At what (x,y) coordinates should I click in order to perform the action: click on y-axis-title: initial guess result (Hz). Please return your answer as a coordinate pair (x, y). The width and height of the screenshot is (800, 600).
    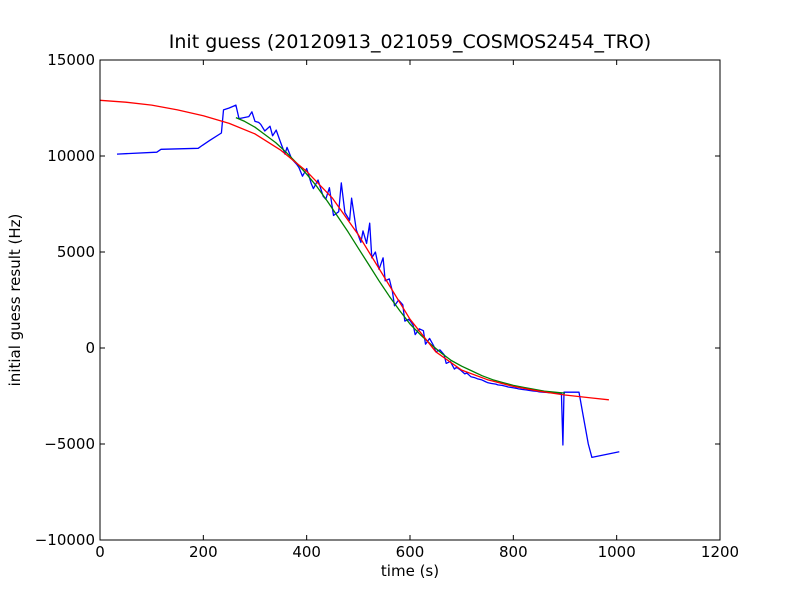
    Looking at the image, I should click on (15, 300).